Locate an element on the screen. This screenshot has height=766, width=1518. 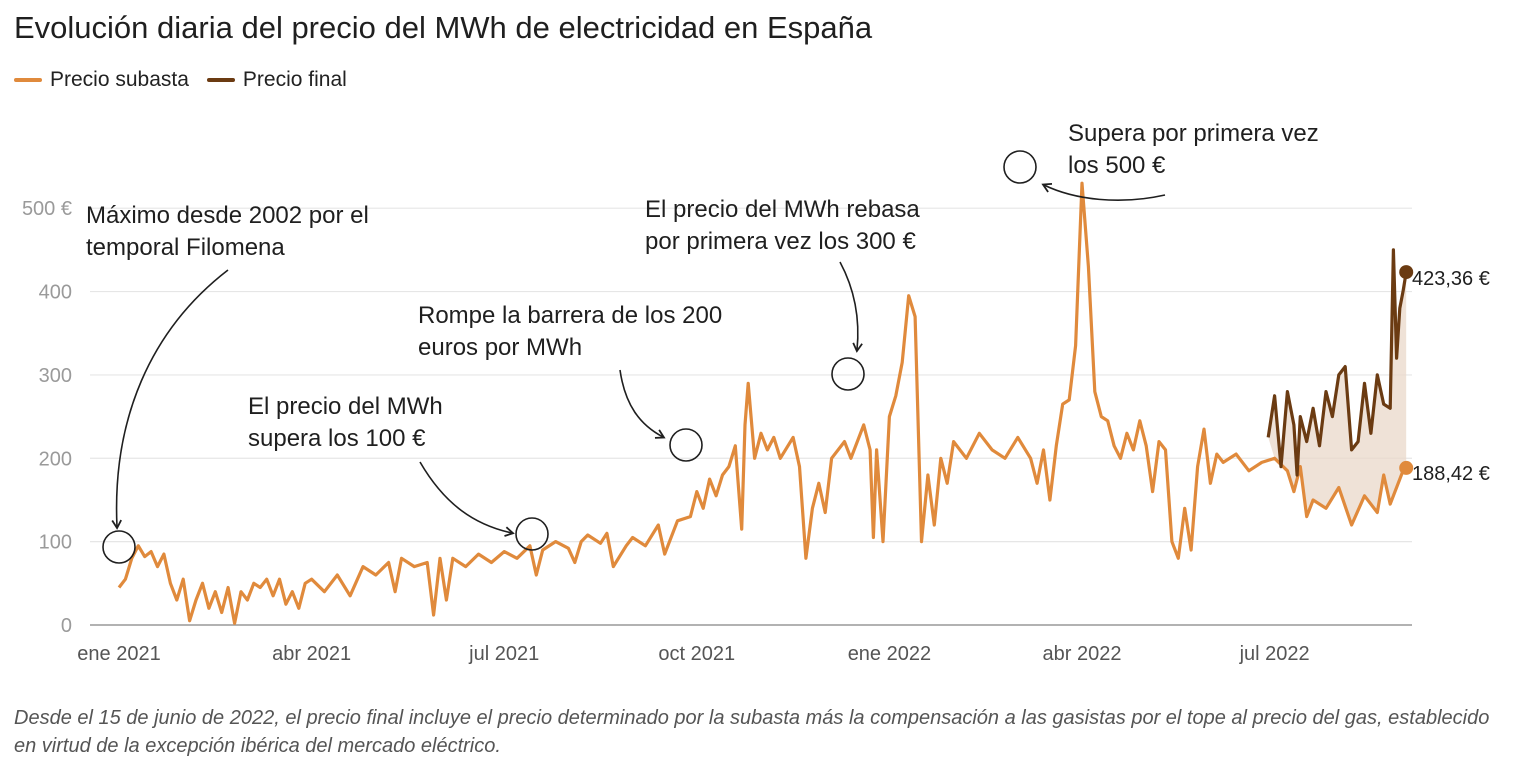
end-points is located at coordinates (1406, 370).